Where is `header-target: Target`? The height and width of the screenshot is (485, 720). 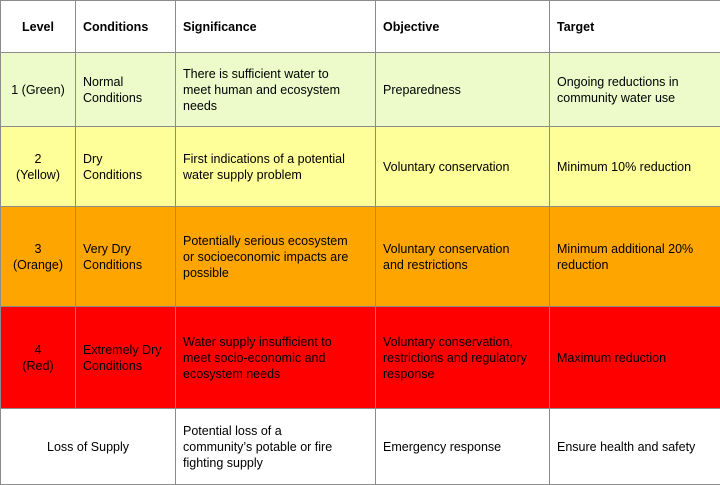
header-target: Target is located at coordinates (635, 27).